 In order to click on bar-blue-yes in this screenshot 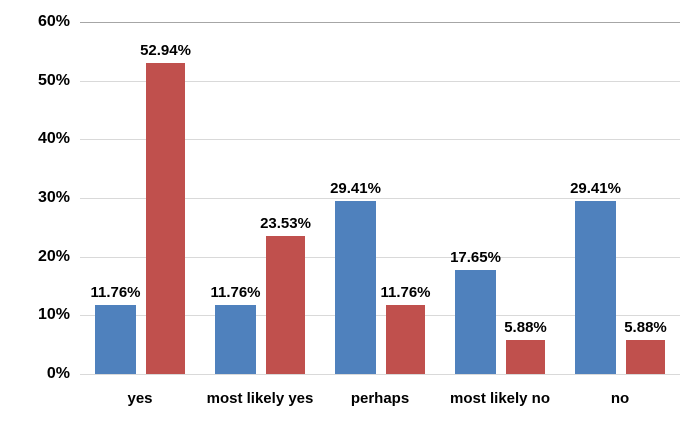, I will do `click(115, 339)`.